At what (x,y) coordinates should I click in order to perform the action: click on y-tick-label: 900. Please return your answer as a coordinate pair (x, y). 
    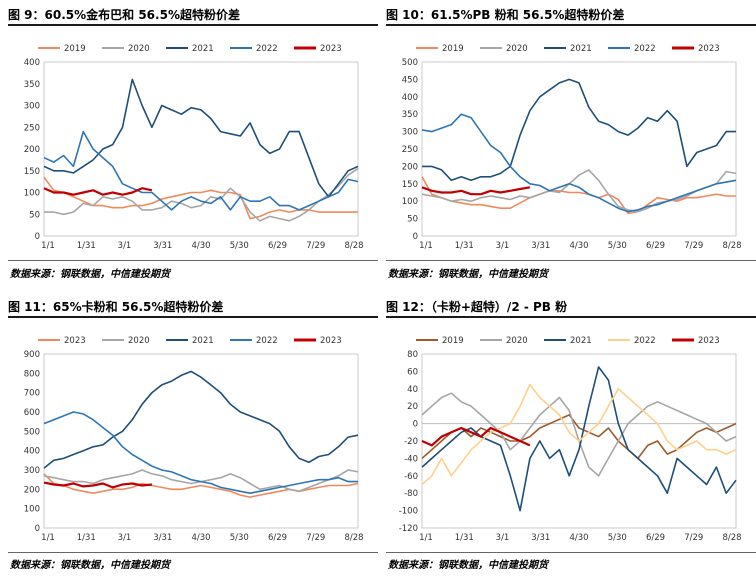
    Looking at the image, I should click on (32, 355).